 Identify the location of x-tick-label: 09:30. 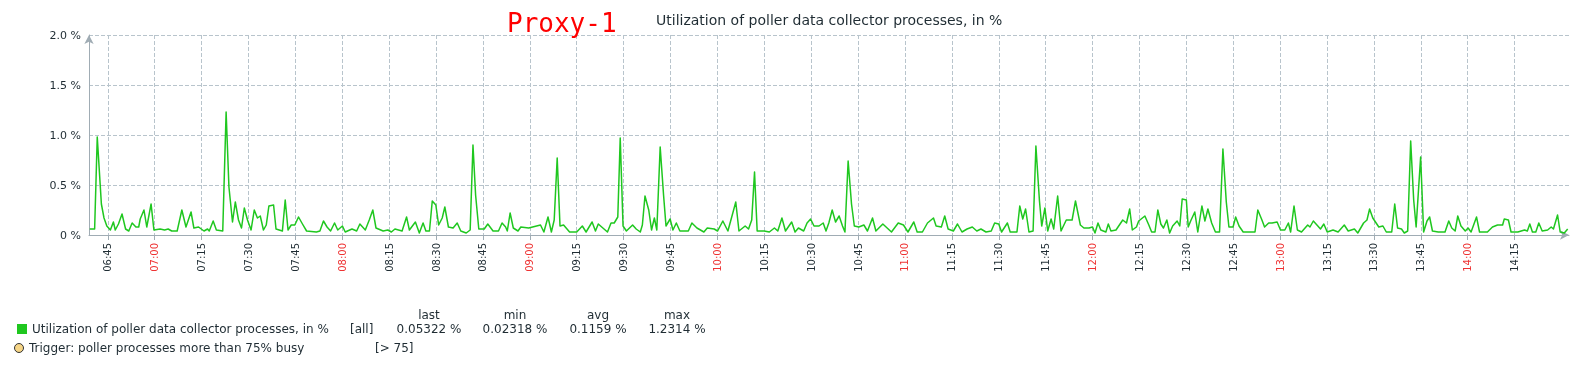
(624, 257).